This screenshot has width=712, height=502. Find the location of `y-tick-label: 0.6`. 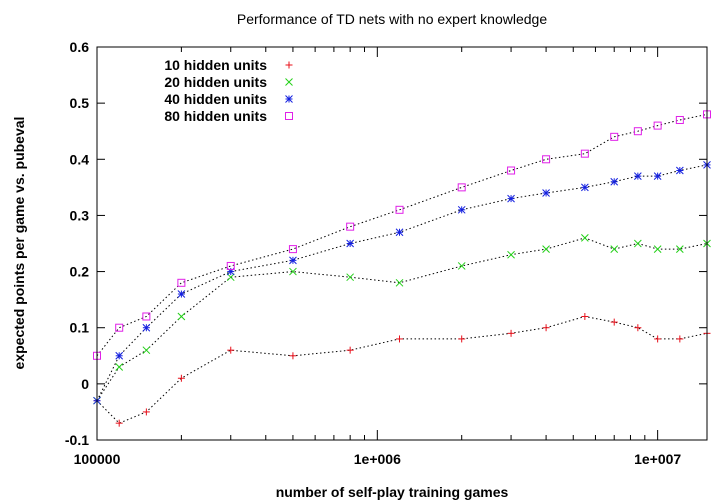

y-tick-label: 0.6 is located at coordinates (80, 47).